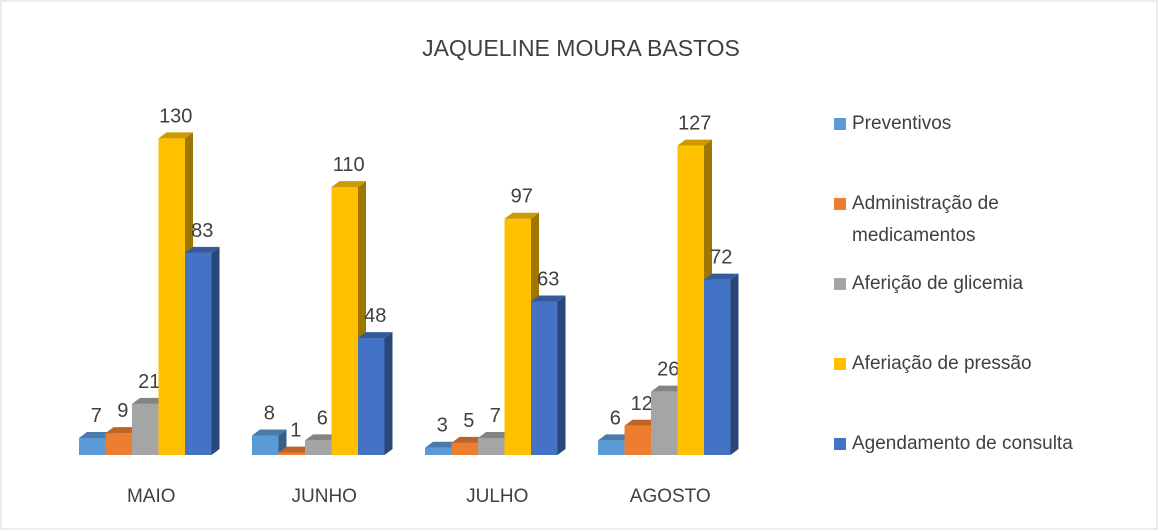  Describe the element at coordinates (721, 258) in the screenshot. I see `data-label: 72` at that location.